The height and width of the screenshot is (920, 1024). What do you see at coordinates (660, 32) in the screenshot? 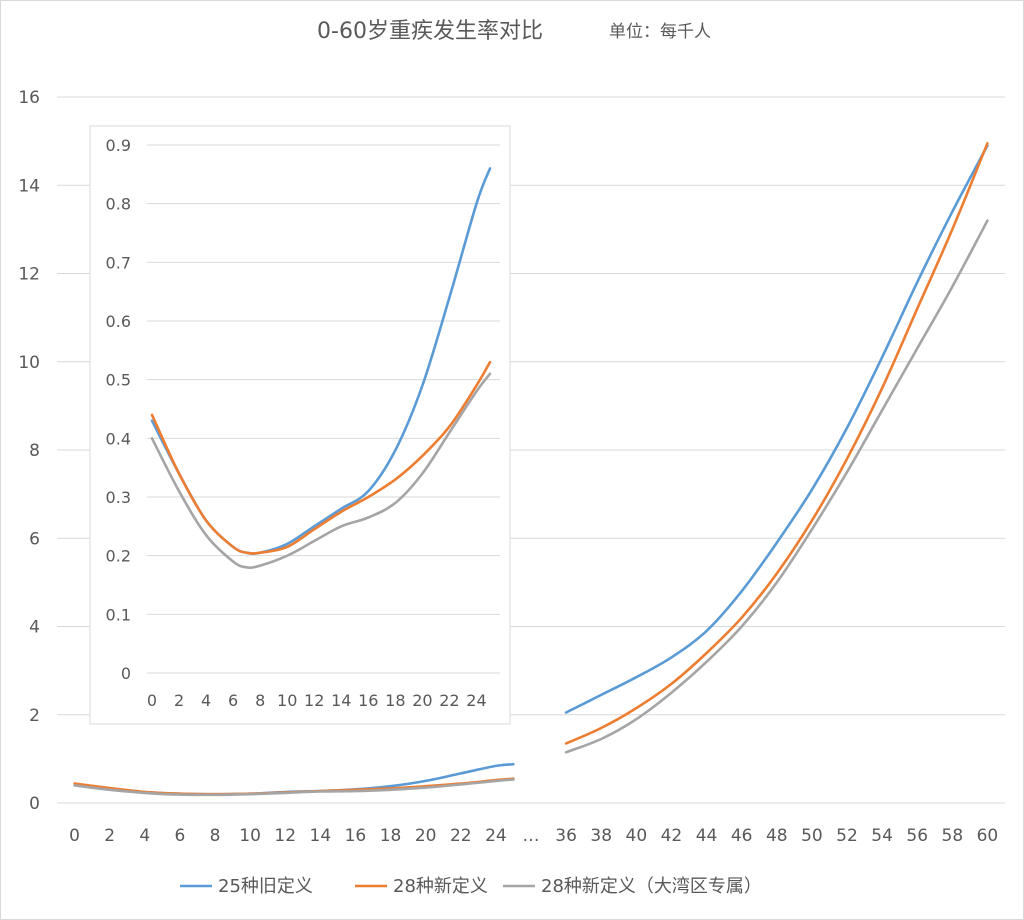
I see `unit-label: 单位：每千人` at bounding box center [660, 32].